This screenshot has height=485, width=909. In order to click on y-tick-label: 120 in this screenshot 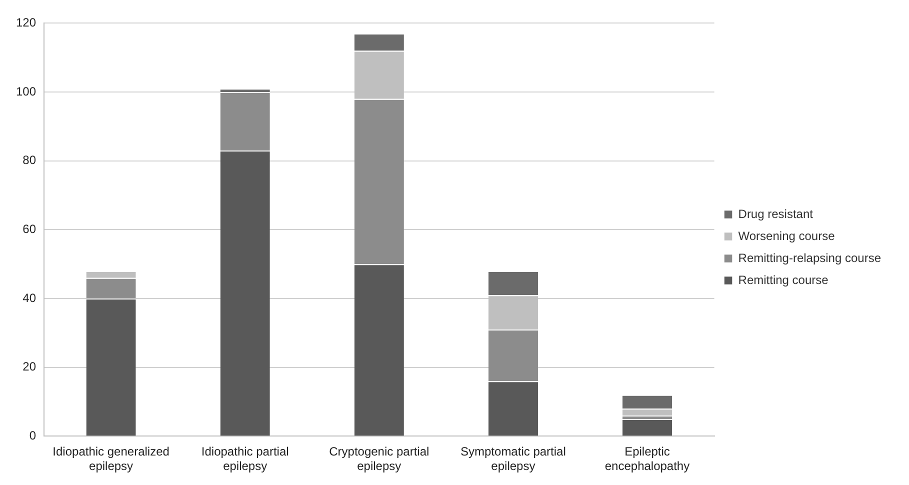, I will do `click(26, 23)`.